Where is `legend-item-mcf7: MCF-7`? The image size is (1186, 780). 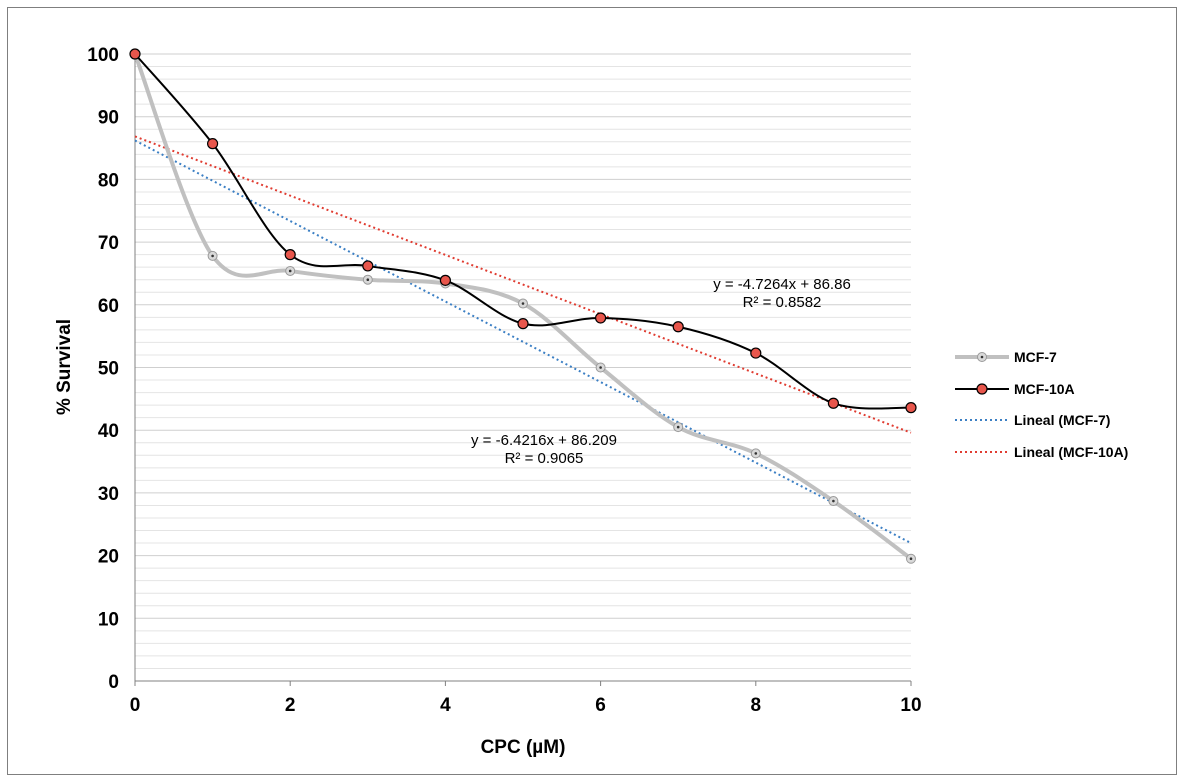 legend-item-mcf7: MCF-7 is located at coordinates (1006, 357).